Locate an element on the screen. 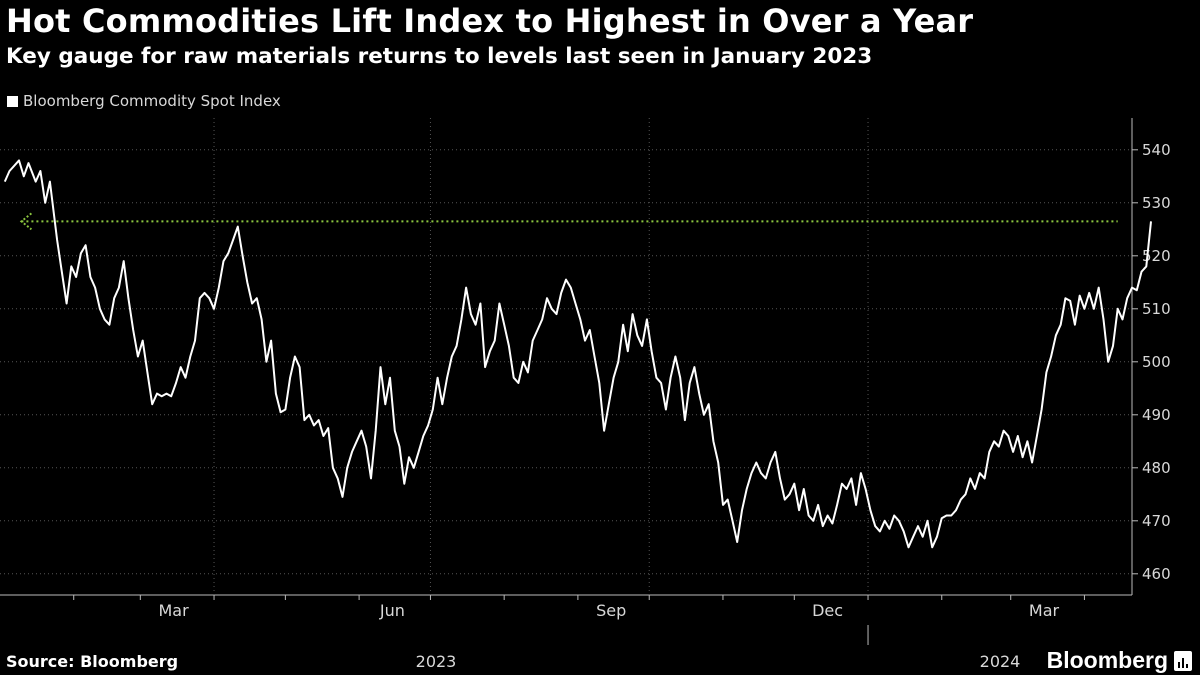 The width and height of the screenshot is (1200, 675). bloomberg-terminal-icon is located at coordinates (1183, 660).